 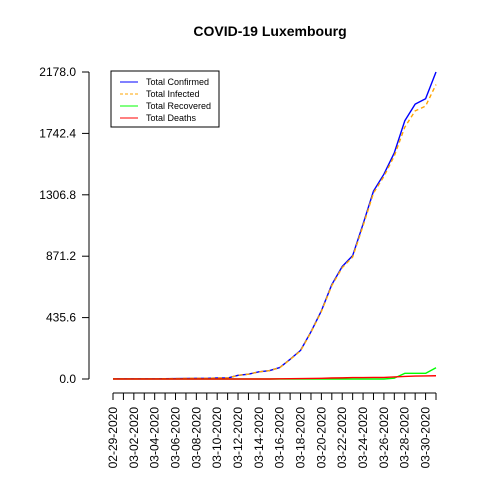 What do you see at coordinates (176, 438) in the screenshot?
I see `x-tick-label: 03-06-2020` at bounding box center [176, 438].